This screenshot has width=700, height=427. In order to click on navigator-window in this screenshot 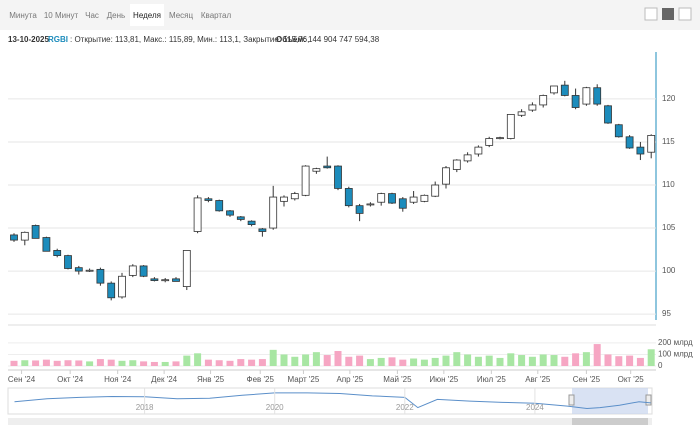, I will do `click(610, 401)`.